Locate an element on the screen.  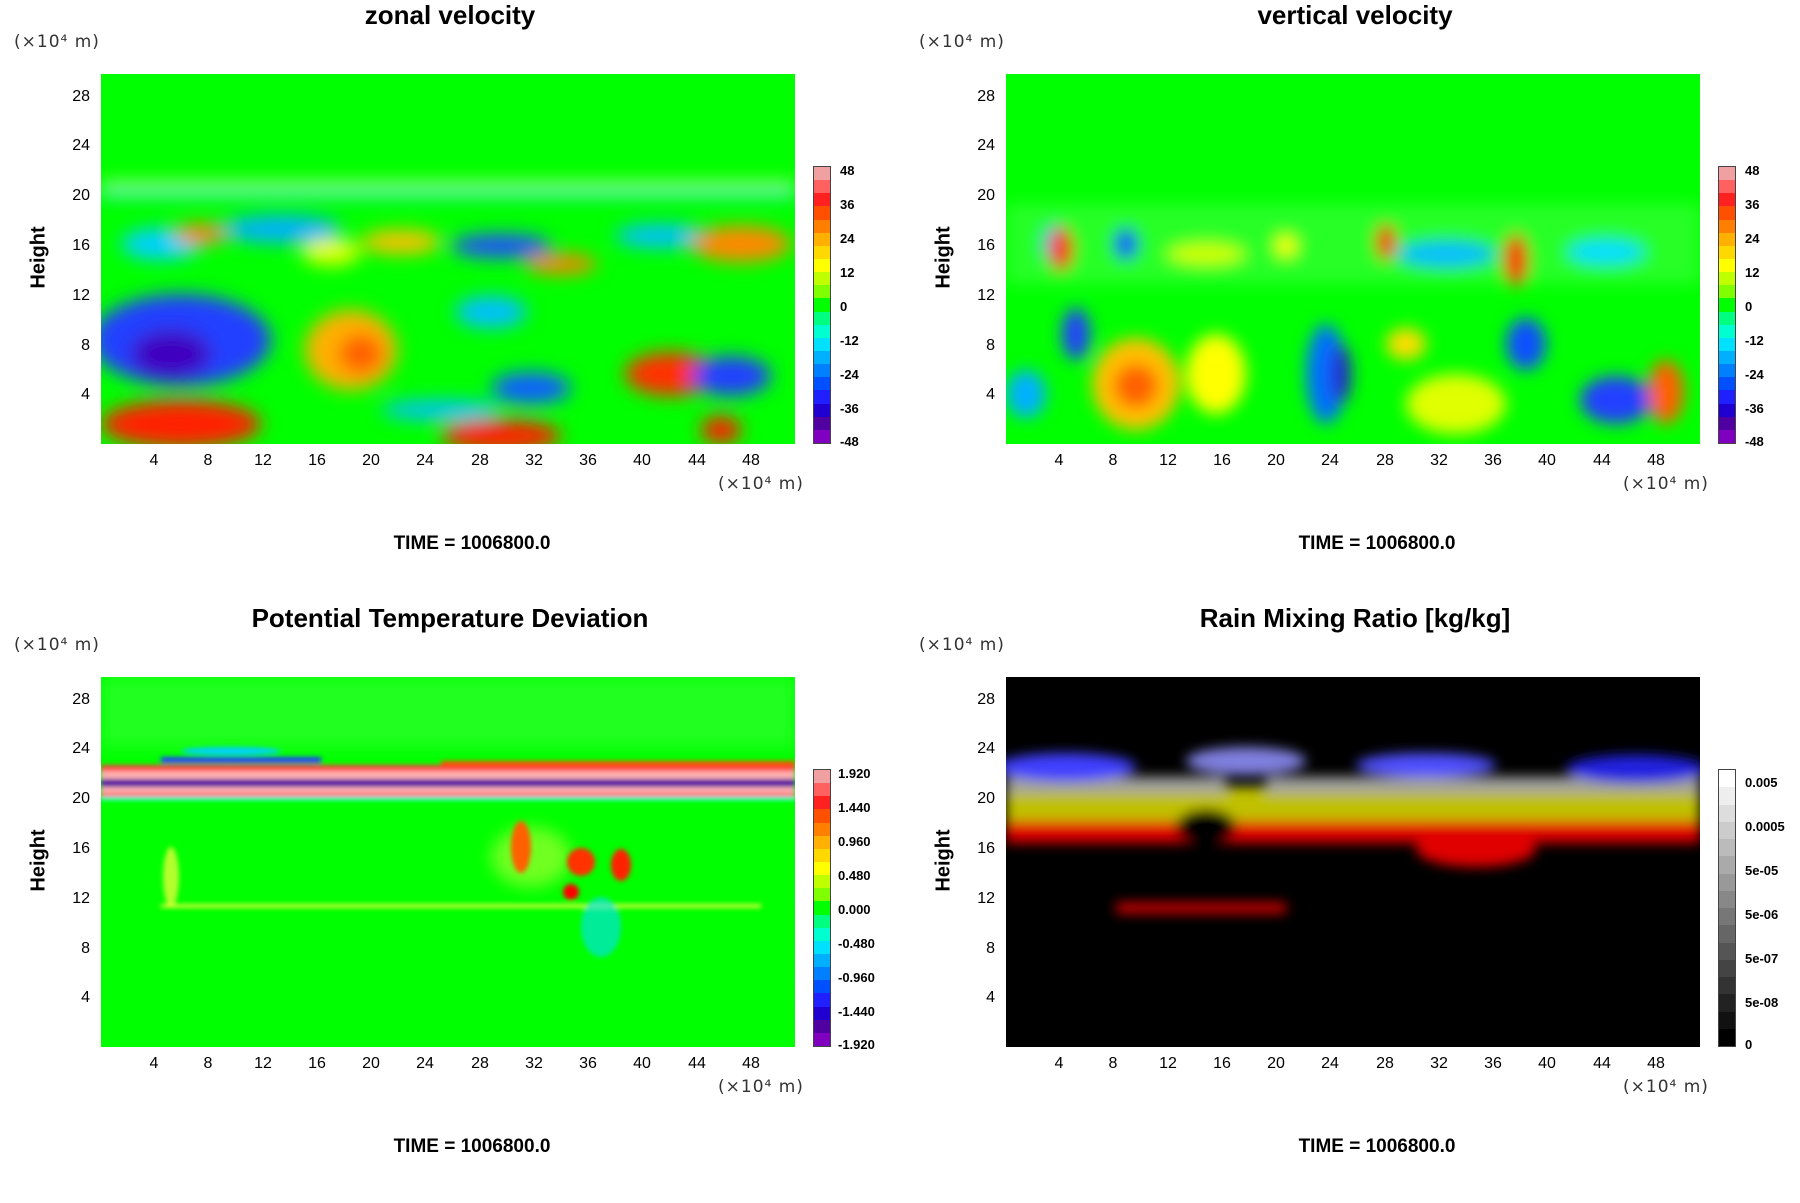
colorbar-label: 0.480 is located at coordinates (854, 875).